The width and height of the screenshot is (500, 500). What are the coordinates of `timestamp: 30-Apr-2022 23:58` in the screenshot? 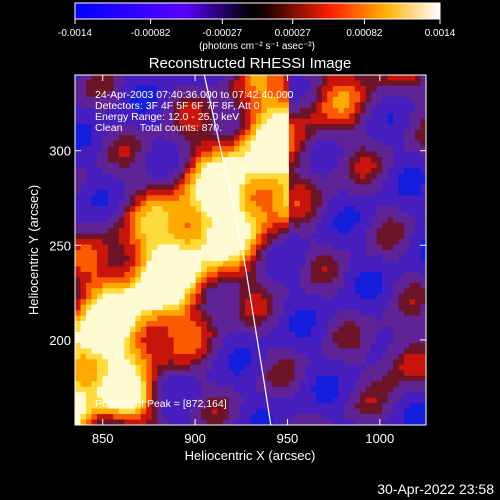 It's located at (435, 489).